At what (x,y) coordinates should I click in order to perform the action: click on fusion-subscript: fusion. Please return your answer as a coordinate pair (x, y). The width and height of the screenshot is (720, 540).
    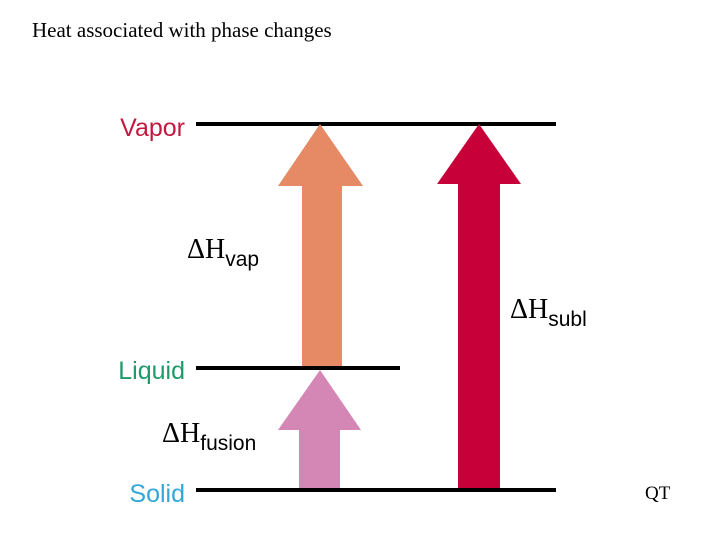
    Looking at the image, I should click on (228, 443).